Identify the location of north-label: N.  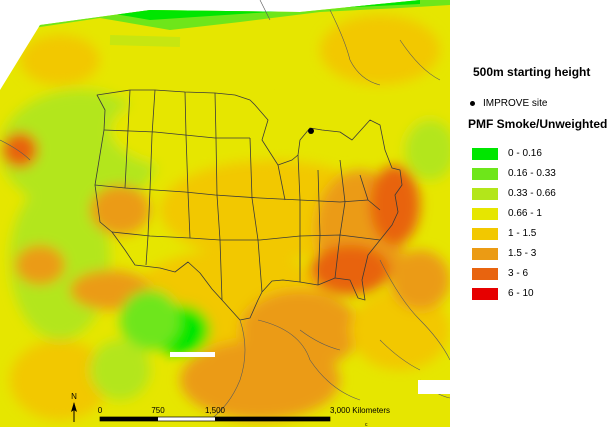
(74, 396).